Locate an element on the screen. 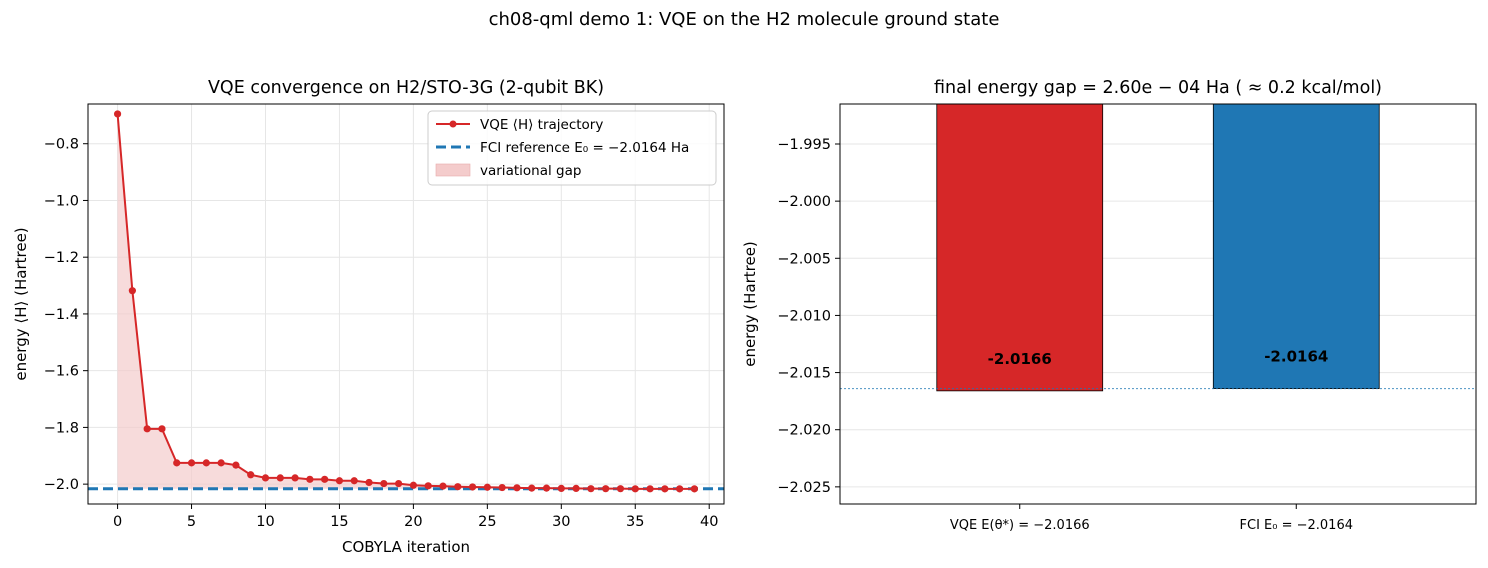 The height and width of the screenshot is (568, 1488). left-x-axis: 0 5 10 15 20 25 30 35 40 is located at coordinates (415, 517).